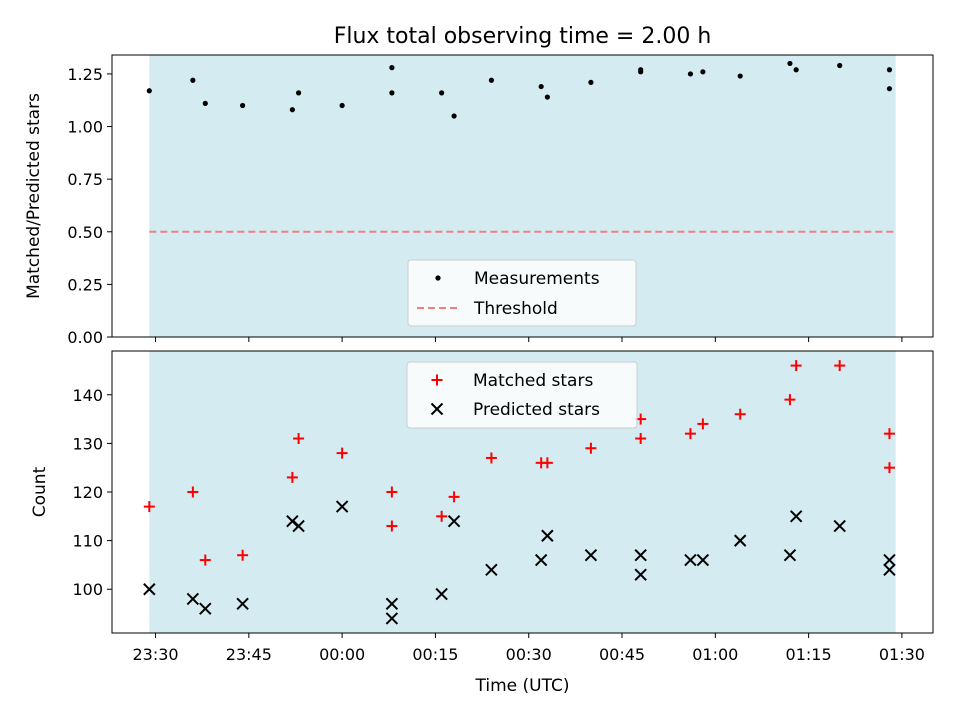  I want to click on bottom-x-tick-label: 00:45, so click(622, 654).